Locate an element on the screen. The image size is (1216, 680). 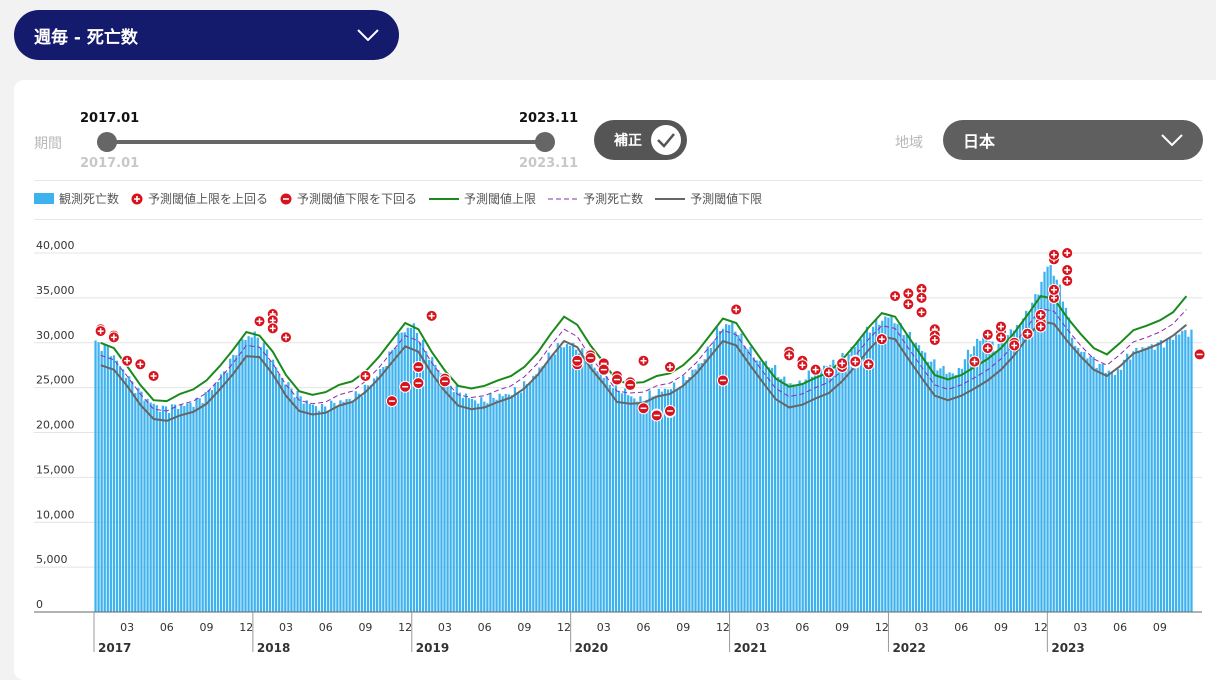
range-end-handle is located at coordinates (545, 142).